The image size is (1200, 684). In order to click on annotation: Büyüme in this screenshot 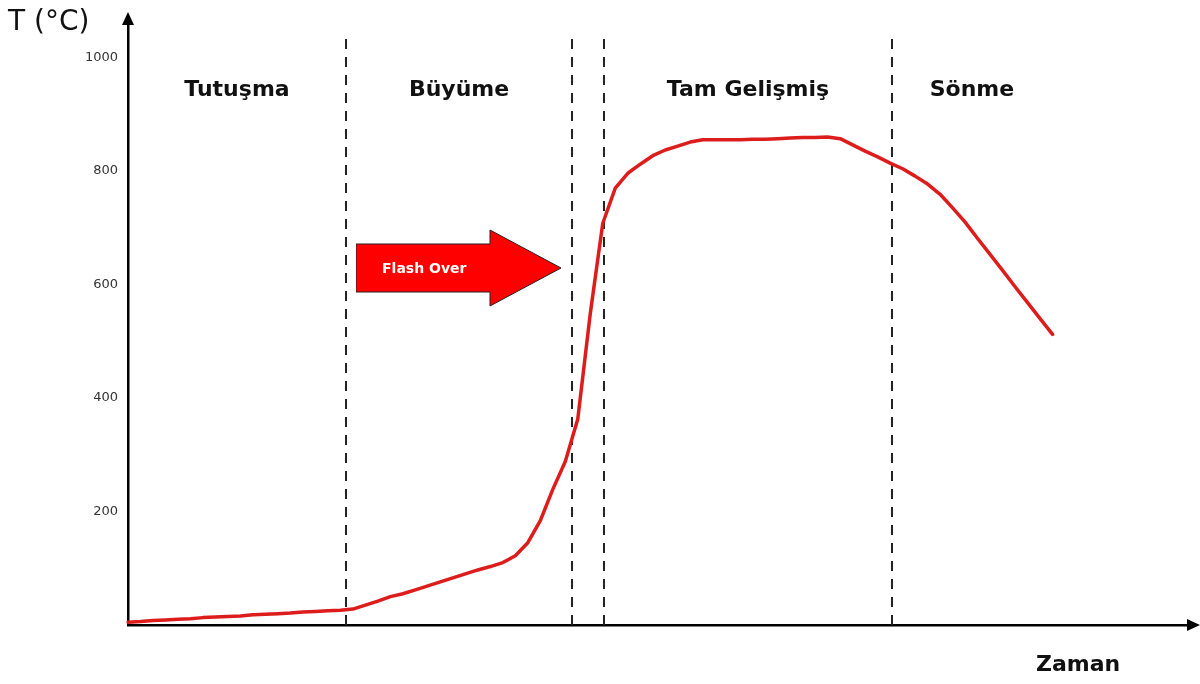, I will do `click(459, 88)`.